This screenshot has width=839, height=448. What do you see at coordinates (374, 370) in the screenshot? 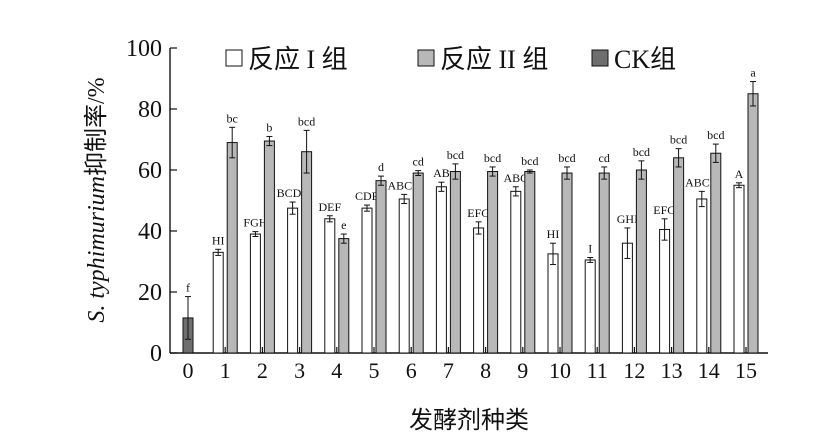
I see `x-tick-label: 5` at bounding box center [374, 370].